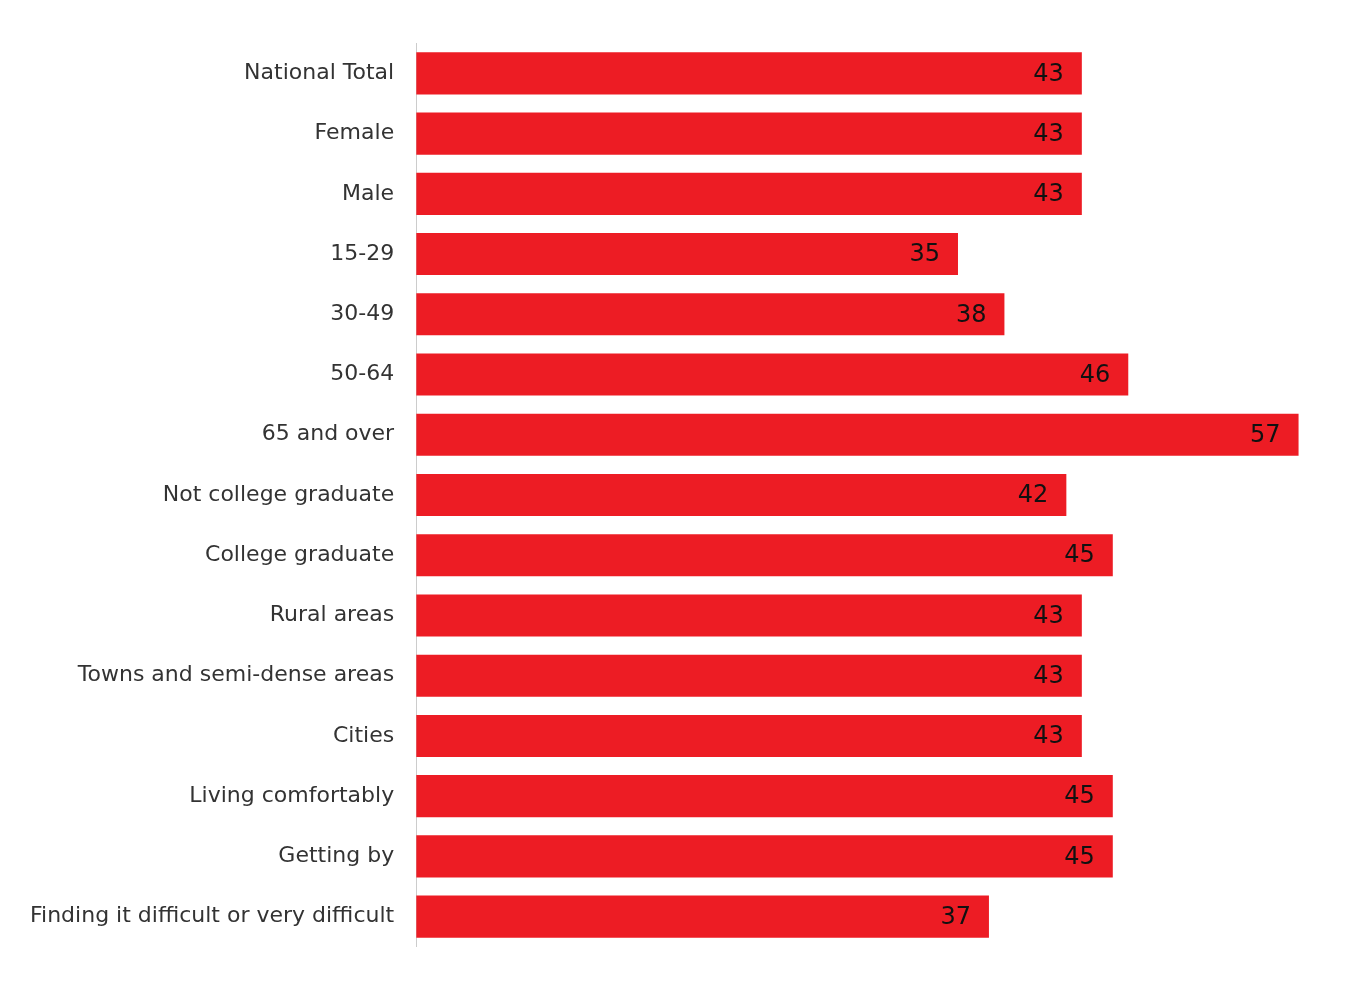 Image resolution: width=1353 pixels, height=990 pixels. What do you see at coordinates (362, 312) in the screenshot?
I see `y-tick-label: 30-49` at bounding box center [362, 312].